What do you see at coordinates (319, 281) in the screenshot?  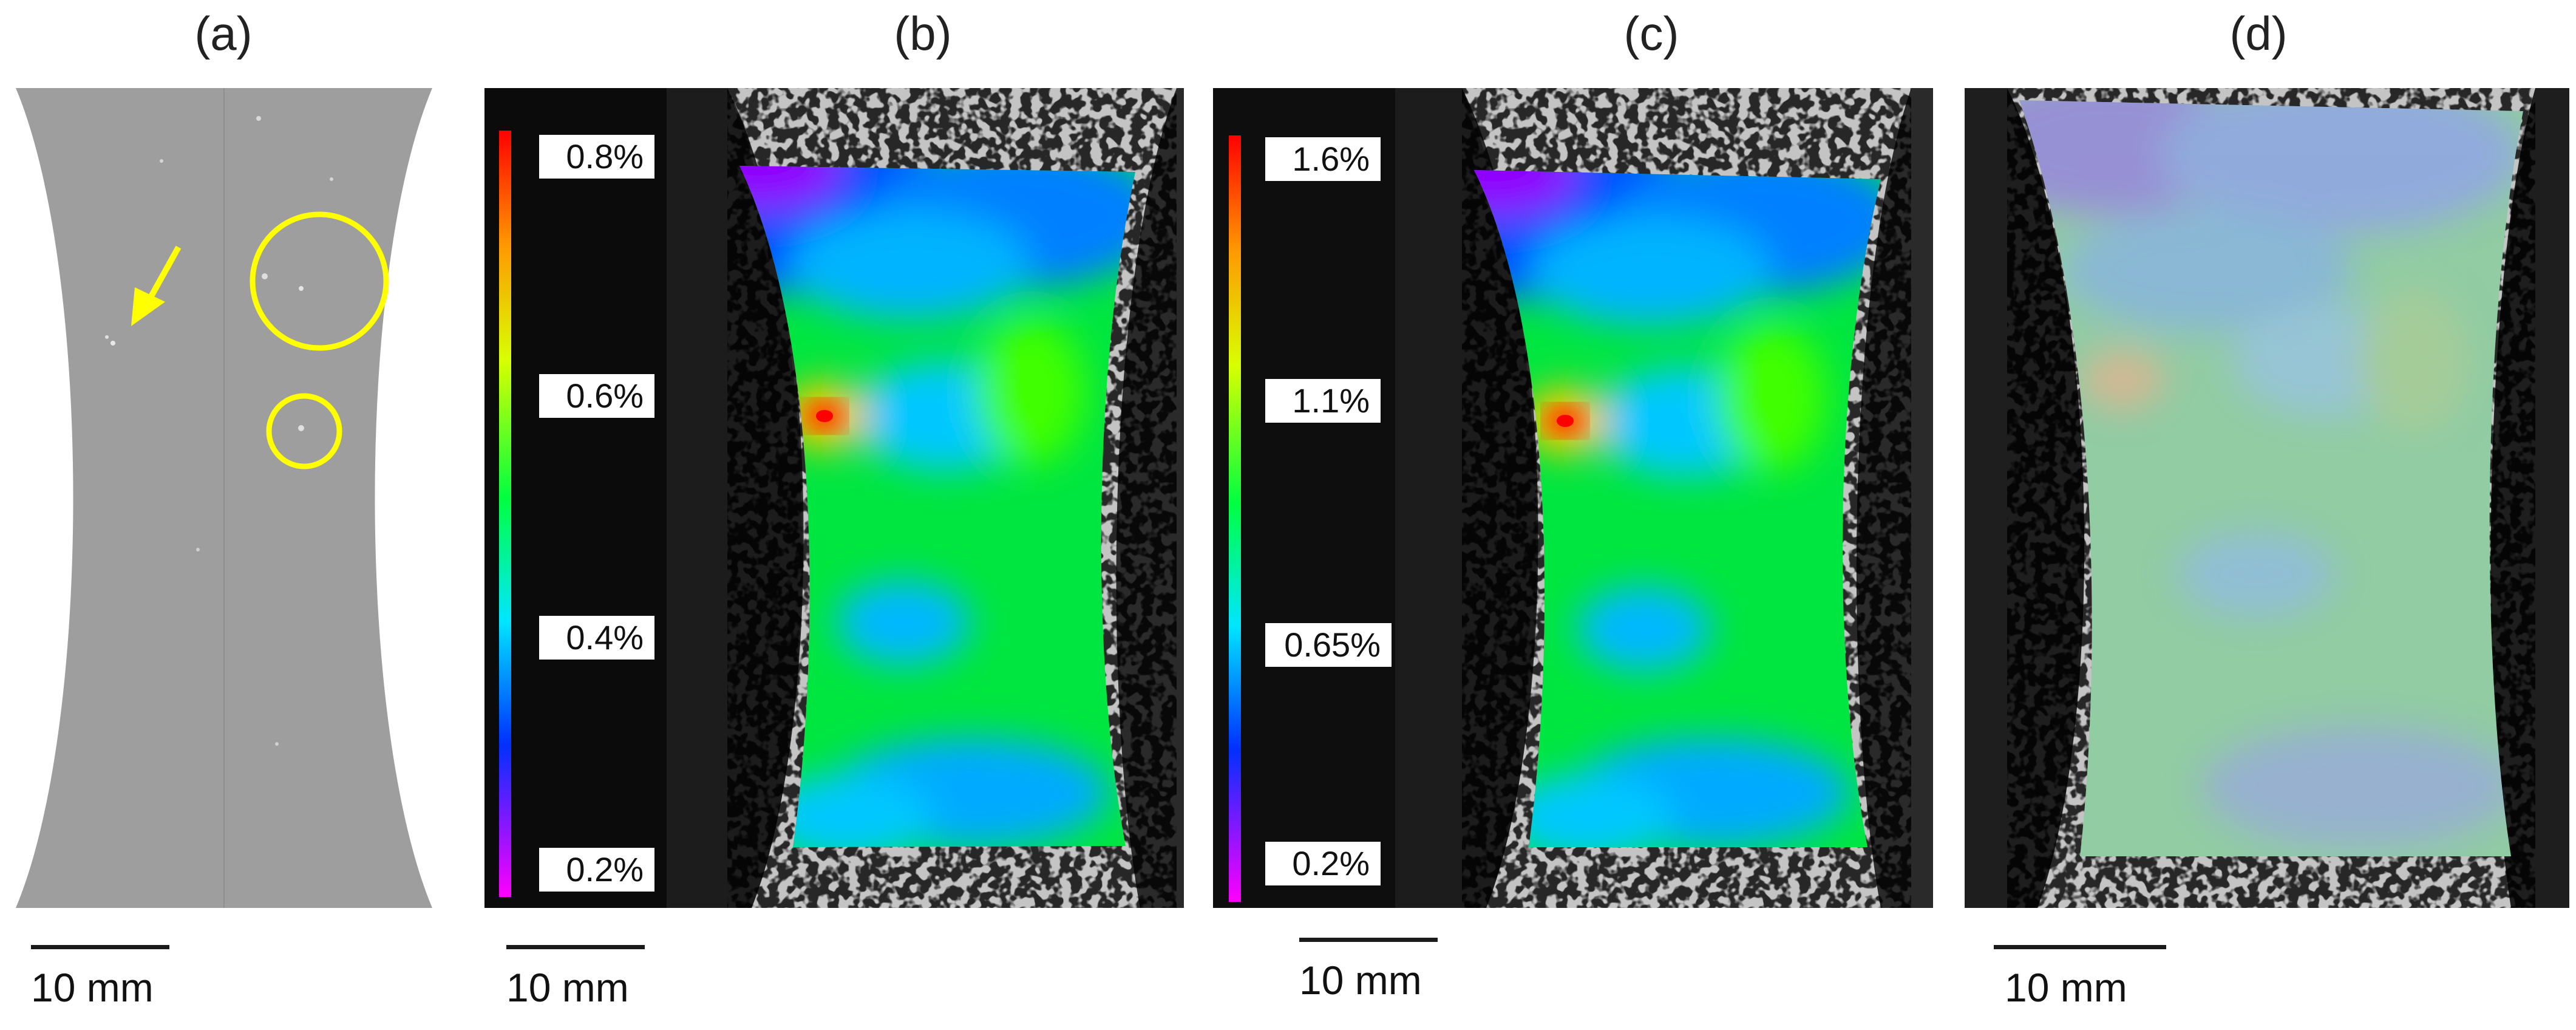 I see `annotation-circle-large` at bounding box center [319, 281].